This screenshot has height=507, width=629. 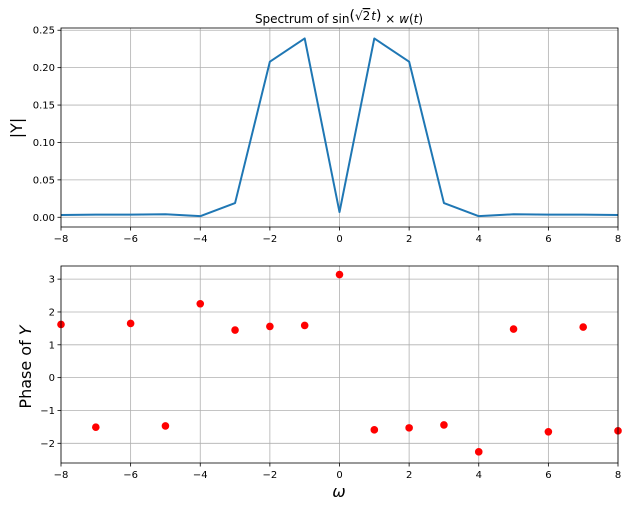 What do you see at coordinates (44, 143) in the screenshot?
I see `mag-ytick-label: 0.10` at bounding box center [44, 143].